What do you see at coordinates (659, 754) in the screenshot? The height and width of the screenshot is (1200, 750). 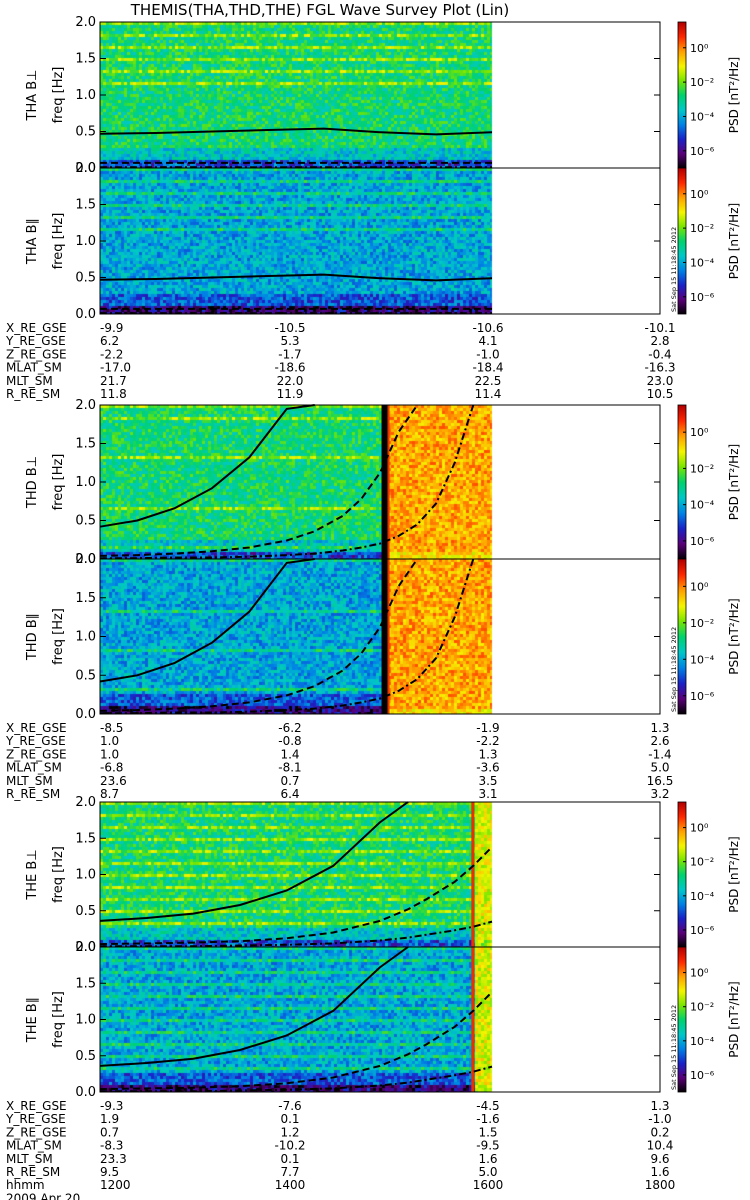 I see `ephemeris-value: -1.4` at bounding box center [659, 754].